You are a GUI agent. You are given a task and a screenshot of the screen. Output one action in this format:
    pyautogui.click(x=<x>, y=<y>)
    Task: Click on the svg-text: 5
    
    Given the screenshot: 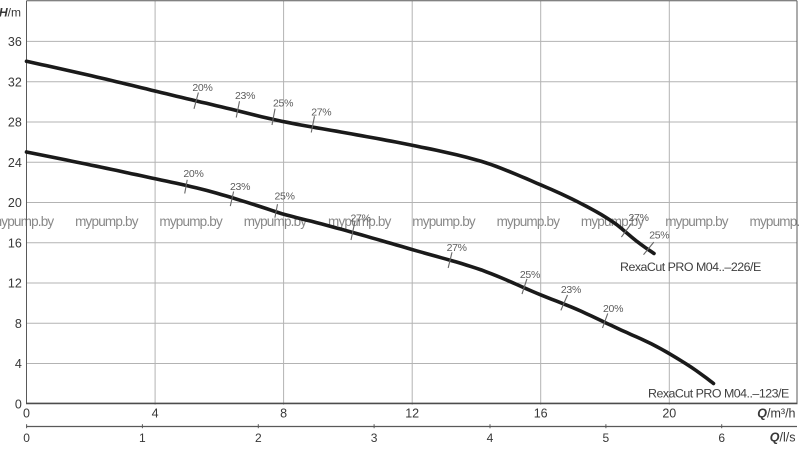 What is the action you would take?
    pyautogui.click(x=606, y=438)
    